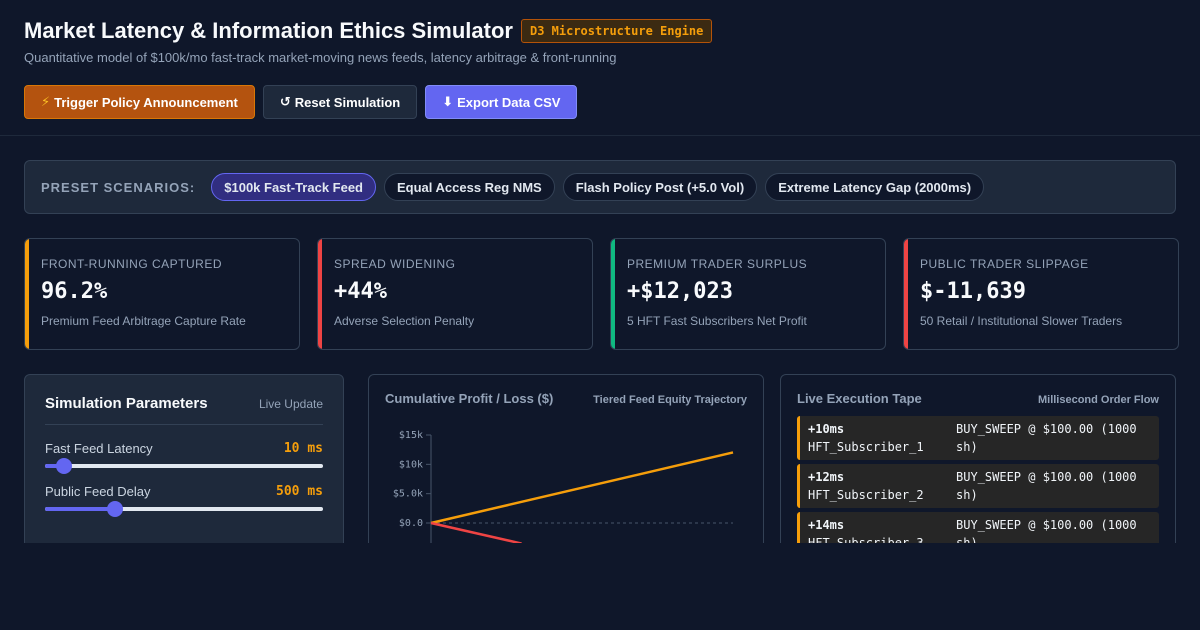  I want to click on chart-subtitle: Tiered Feed Equity Trajectory, so click(670, 400).